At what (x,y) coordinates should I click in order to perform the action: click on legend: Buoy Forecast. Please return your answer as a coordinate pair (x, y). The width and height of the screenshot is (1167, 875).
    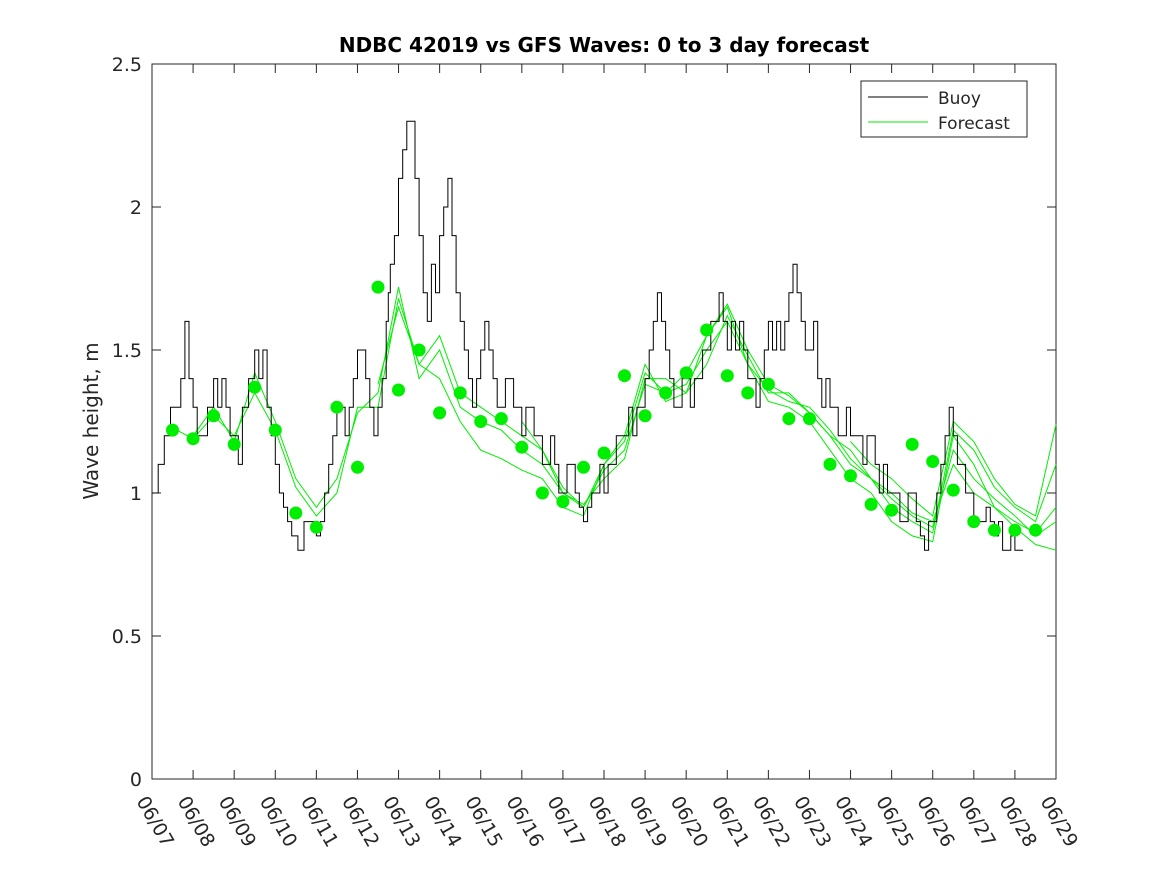
    Looking at the image, I should click on (944, 109).